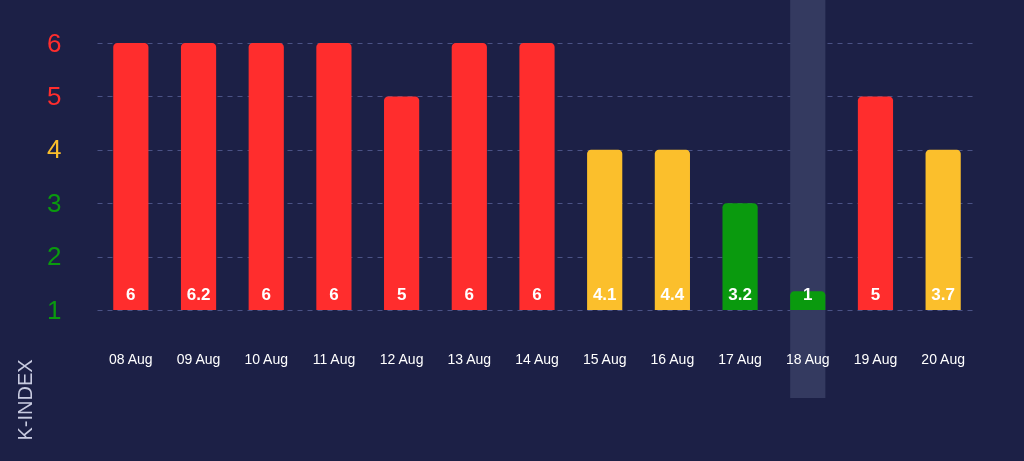 This screenshot has height=461, width=1024. I want to click on x-tick-label: 20 Aug, so click(943, 358).